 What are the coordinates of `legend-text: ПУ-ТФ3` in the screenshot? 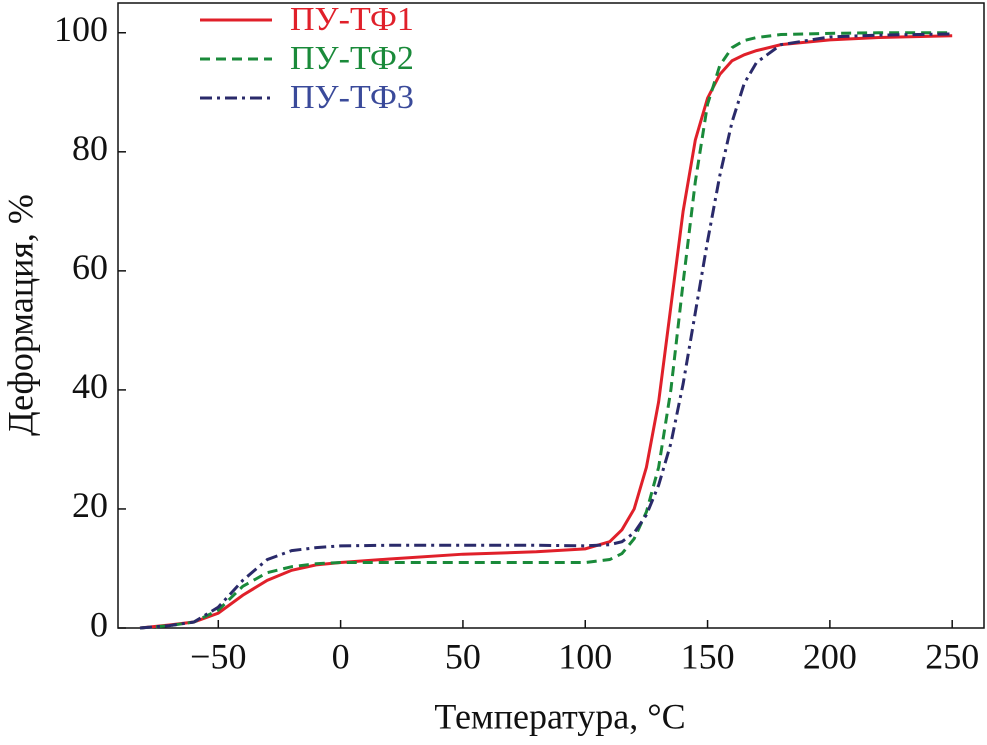 It's located at (352, 97).